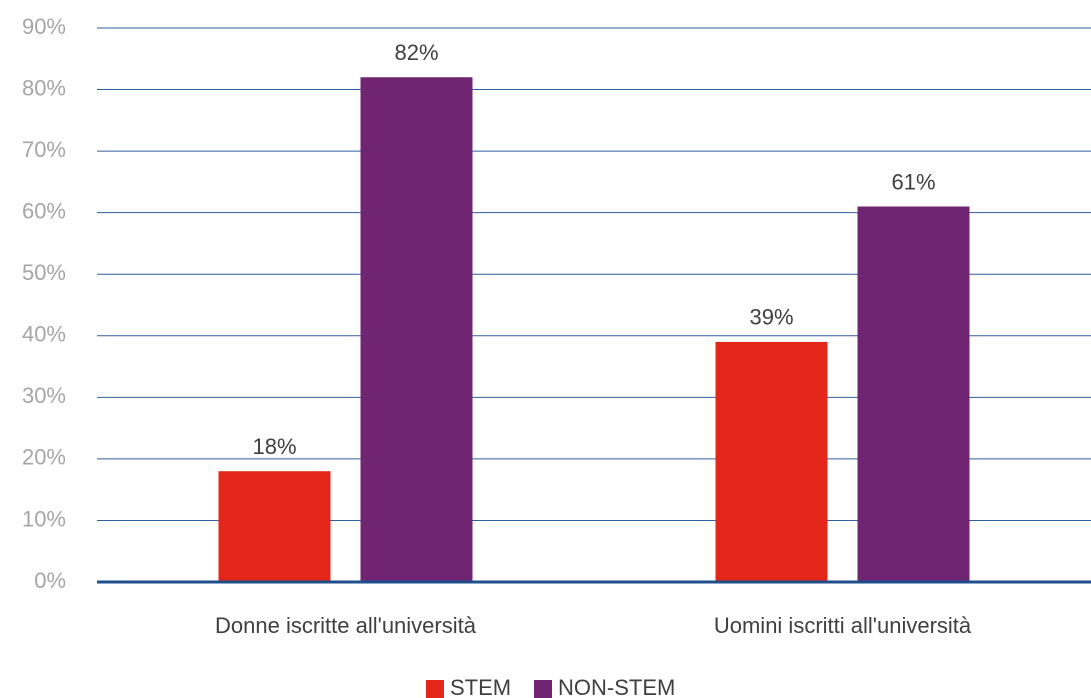 This screenshot has width=1091, height=698. What do you see at coordinates (44, 272) in the screenshot?
I see `y-tick-label: 50%` at bounding box center [44, 272].